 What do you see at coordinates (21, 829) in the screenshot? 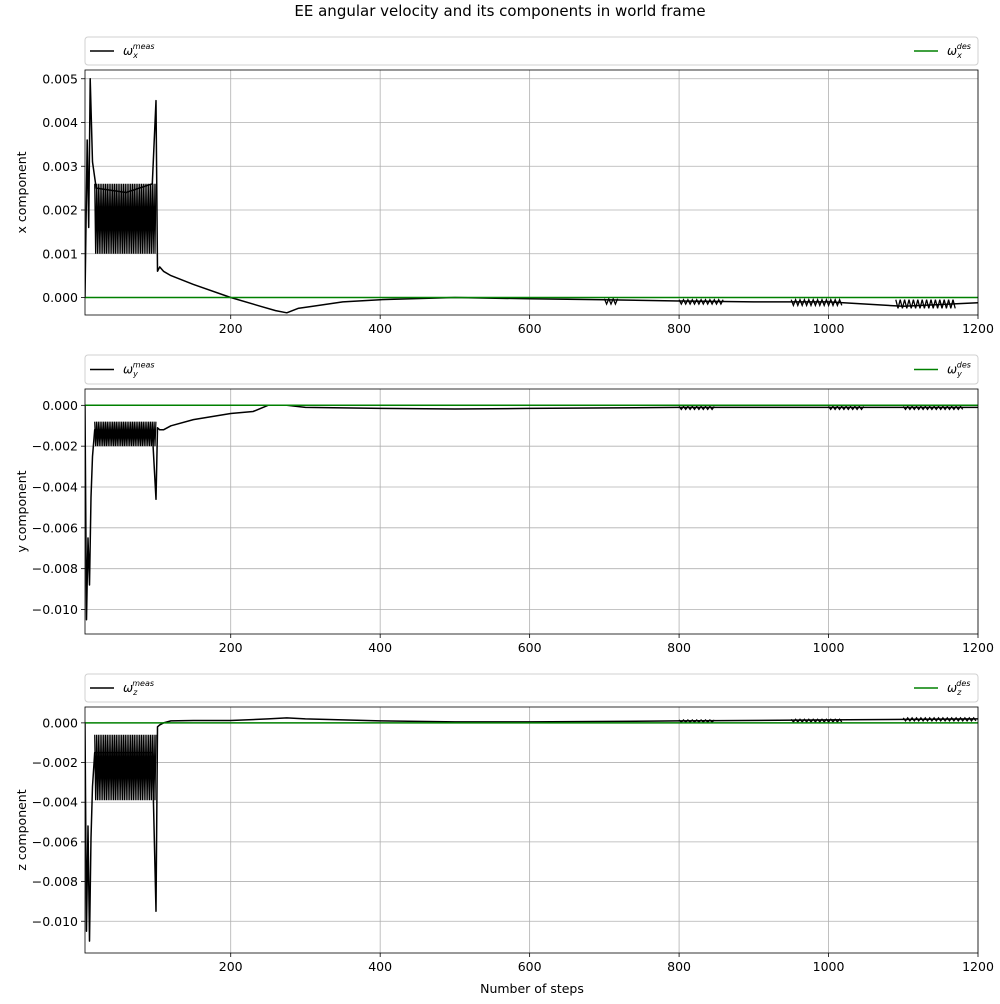
I see `y-axis-label: z component` at bounding box center [21, 829].